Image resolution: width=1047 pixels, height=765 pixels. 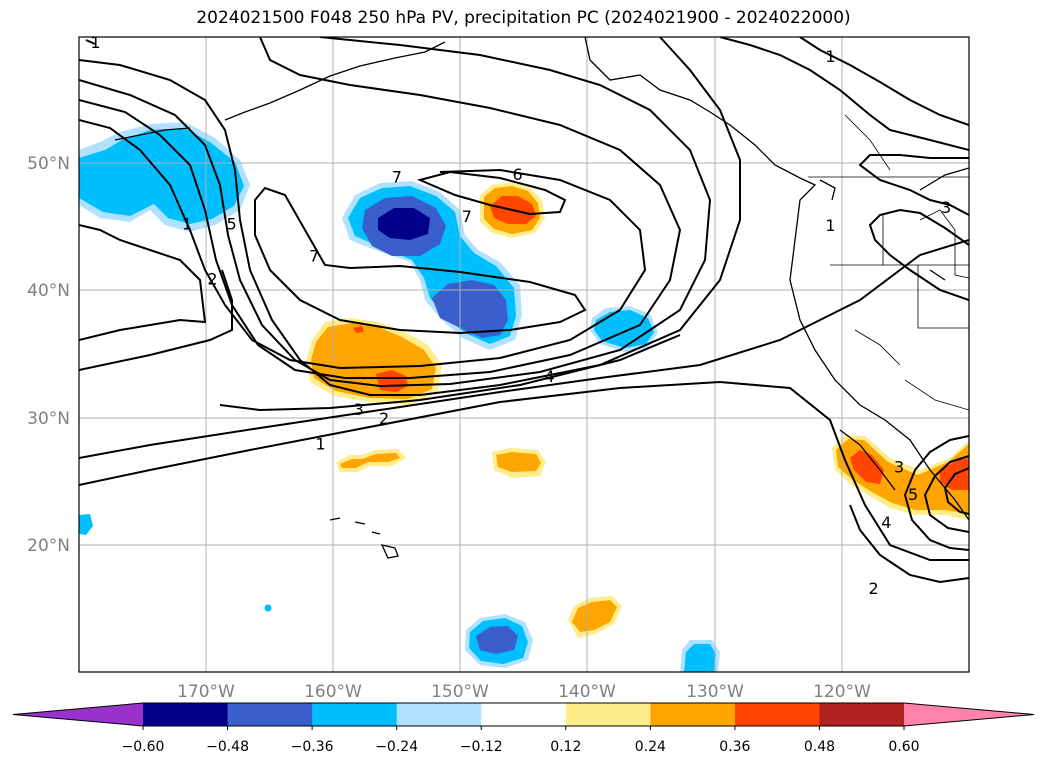 I want to click on colorbar-tick-label: −0.36, so click(x=312, y=747).